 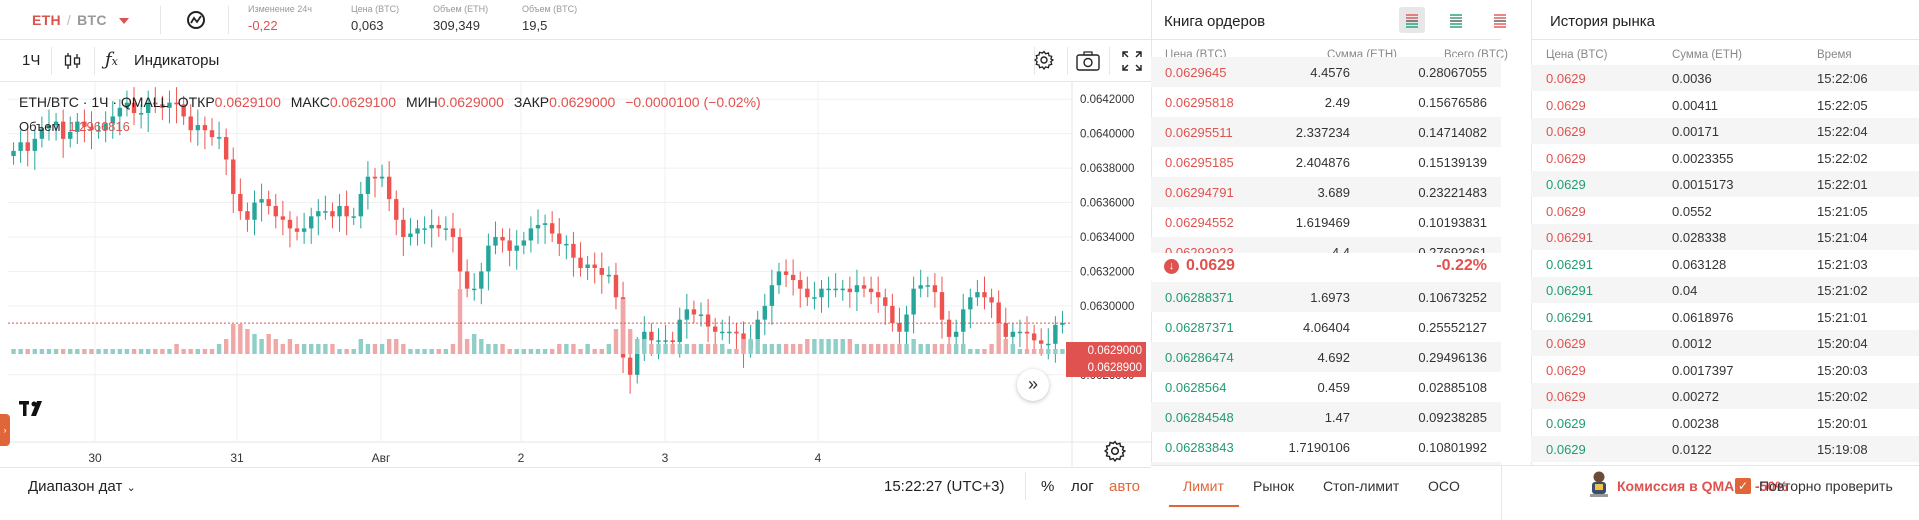 I want to click on time-cell: 15:22:02, so click(x=1842, y=158).